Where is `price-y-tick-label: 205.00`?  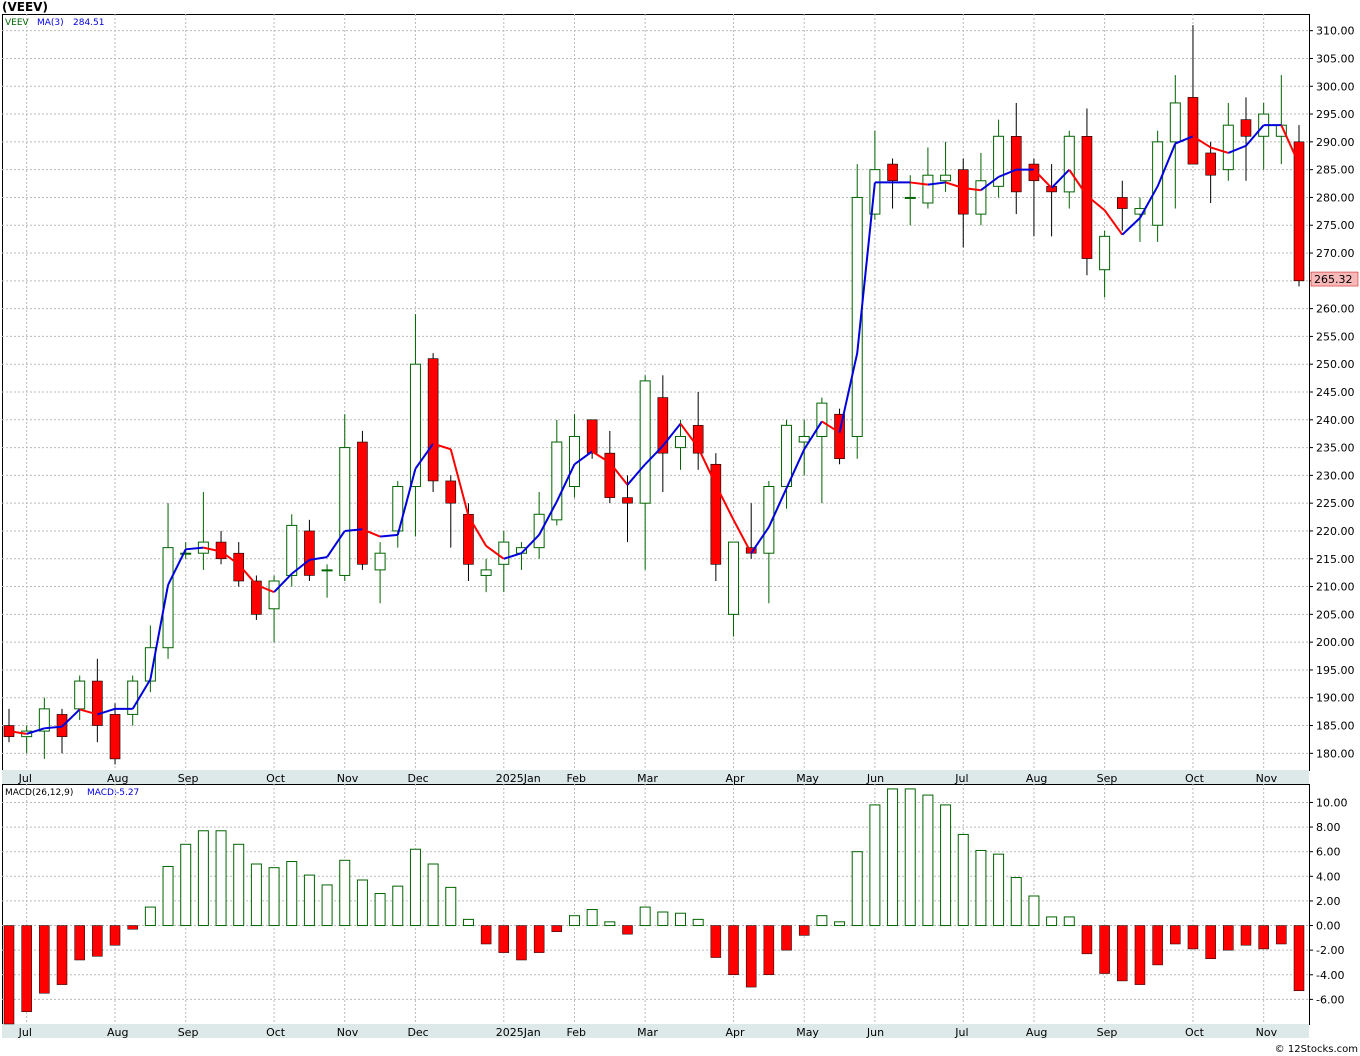
price-y-tick-label: 205.00 is located at coordinates (1335, 614).